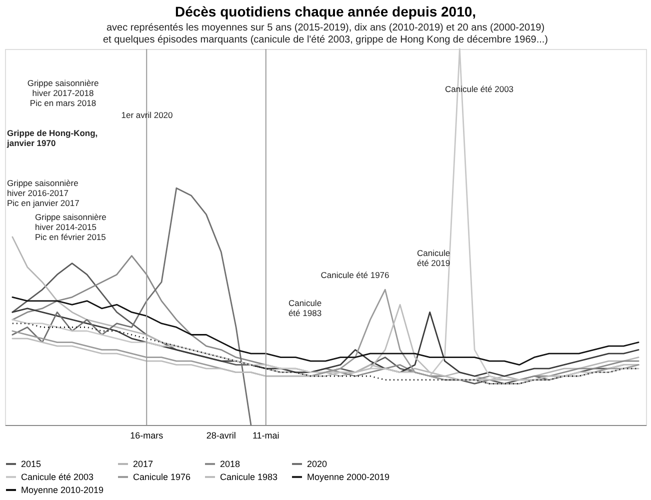 The width and height of the screenshot is (651, 500). What do you see at coordinates (266, 435) in the screenshot?
I see `x-tick-label: 11-mai` at bounding box center [266, 435].